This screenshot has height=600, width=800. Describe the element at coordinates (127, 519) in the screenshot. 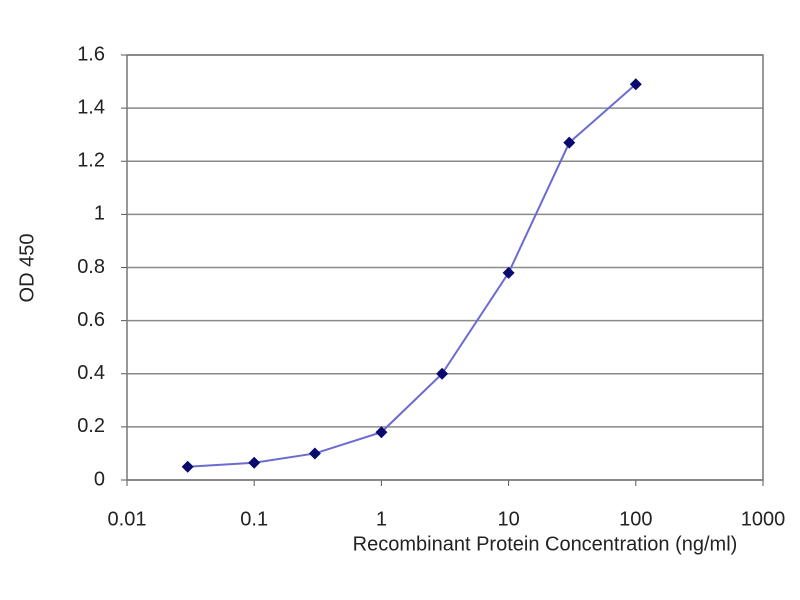

I see `x-tick-label: 0.01` at that location.